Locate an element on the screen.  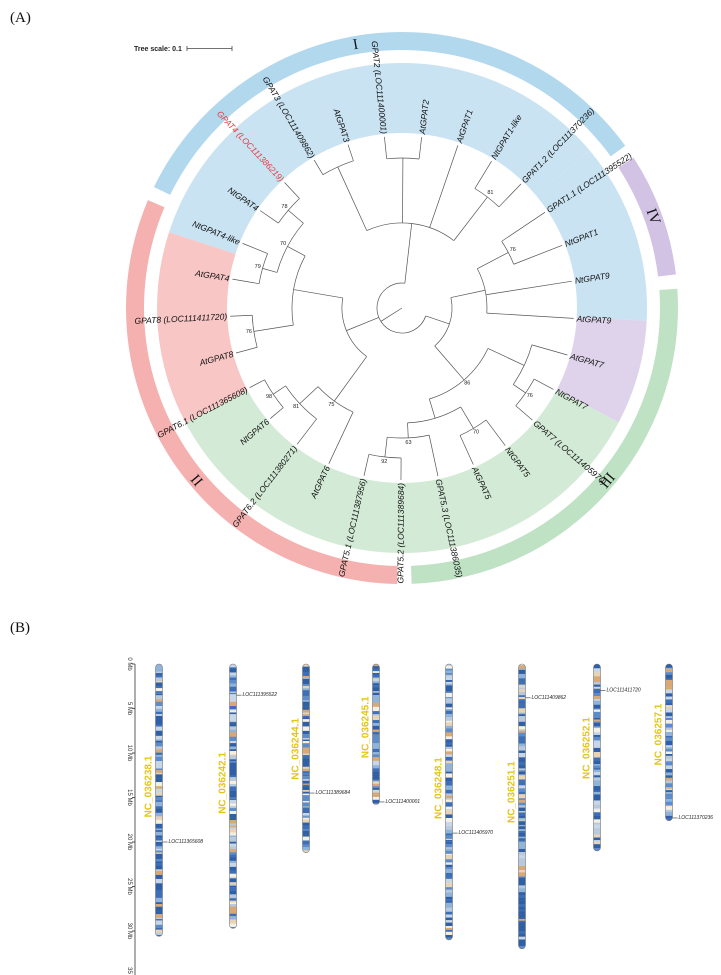
chromosome-name: NC_036244.1 is located at coordinates (296, 749).